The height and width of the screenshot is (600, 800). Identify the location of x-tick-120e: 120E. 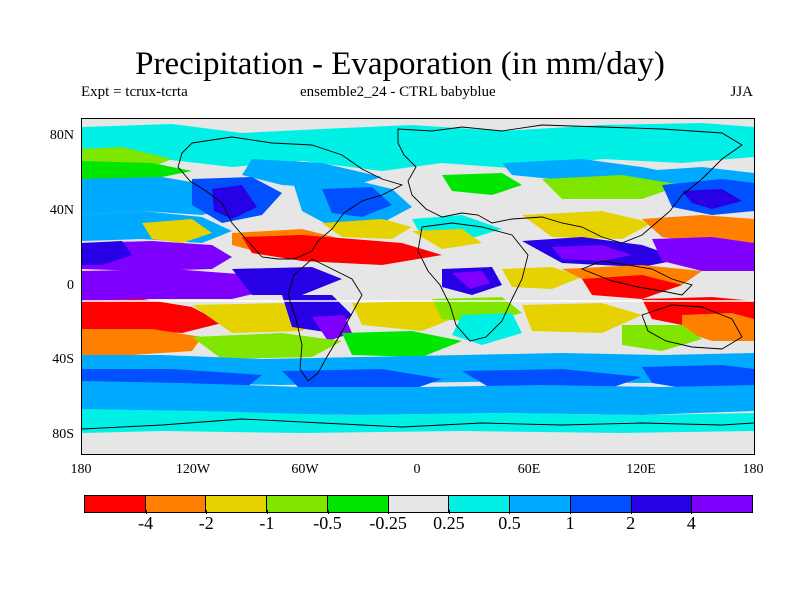
(641, 469).